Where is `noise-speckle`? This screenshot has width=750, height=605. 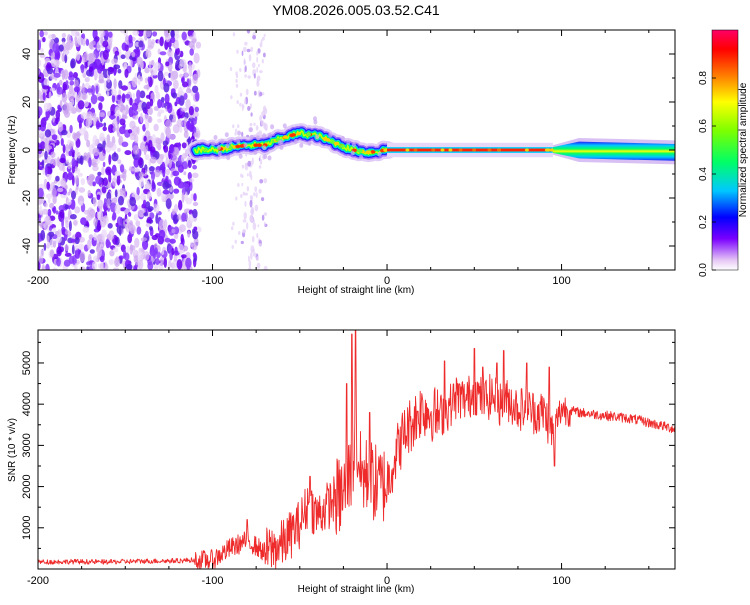
noise-speckle is located at coordinates (153, 150).